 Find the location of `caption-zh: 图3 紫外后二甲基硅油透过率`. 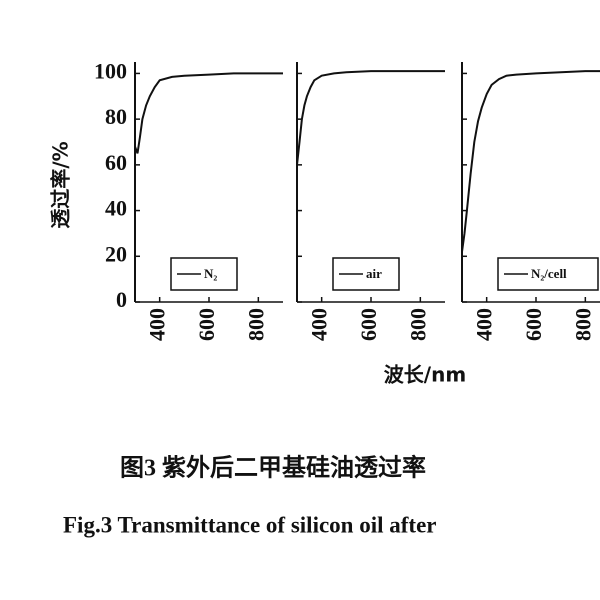

caption-zh: 图3 紫外后二甲基硅油透过率 is located at coordinates (273, 468).